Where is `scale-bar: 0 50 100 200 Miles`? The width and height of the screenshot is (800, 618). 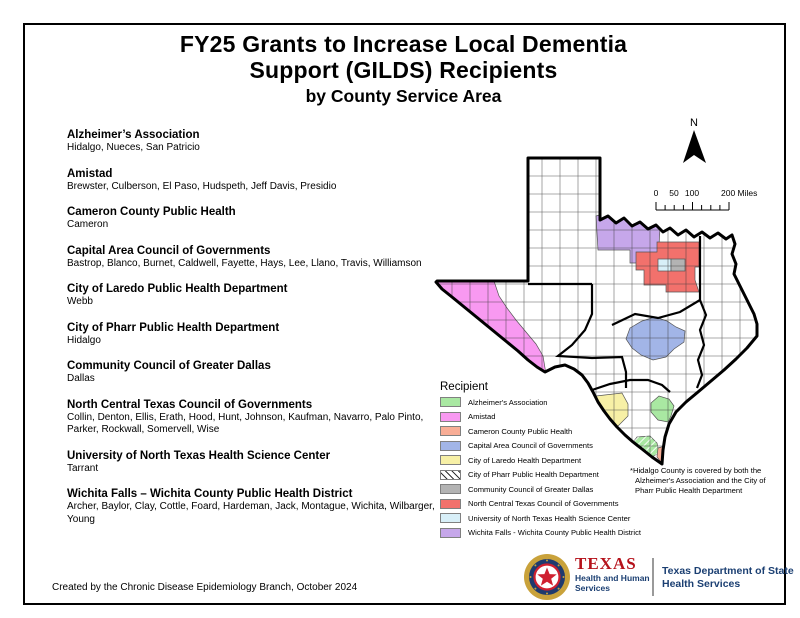
scale-bar: 0 50 100 200 Miles is located at coordinates (705, 199).